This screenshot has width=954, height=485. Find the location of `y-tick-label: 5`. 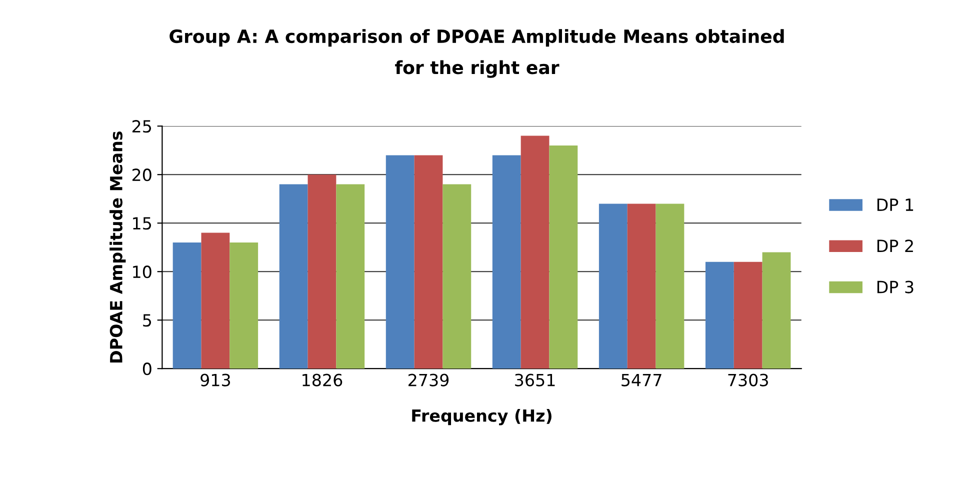

y-tick-label: 5 is located at coordinates (147, 320).